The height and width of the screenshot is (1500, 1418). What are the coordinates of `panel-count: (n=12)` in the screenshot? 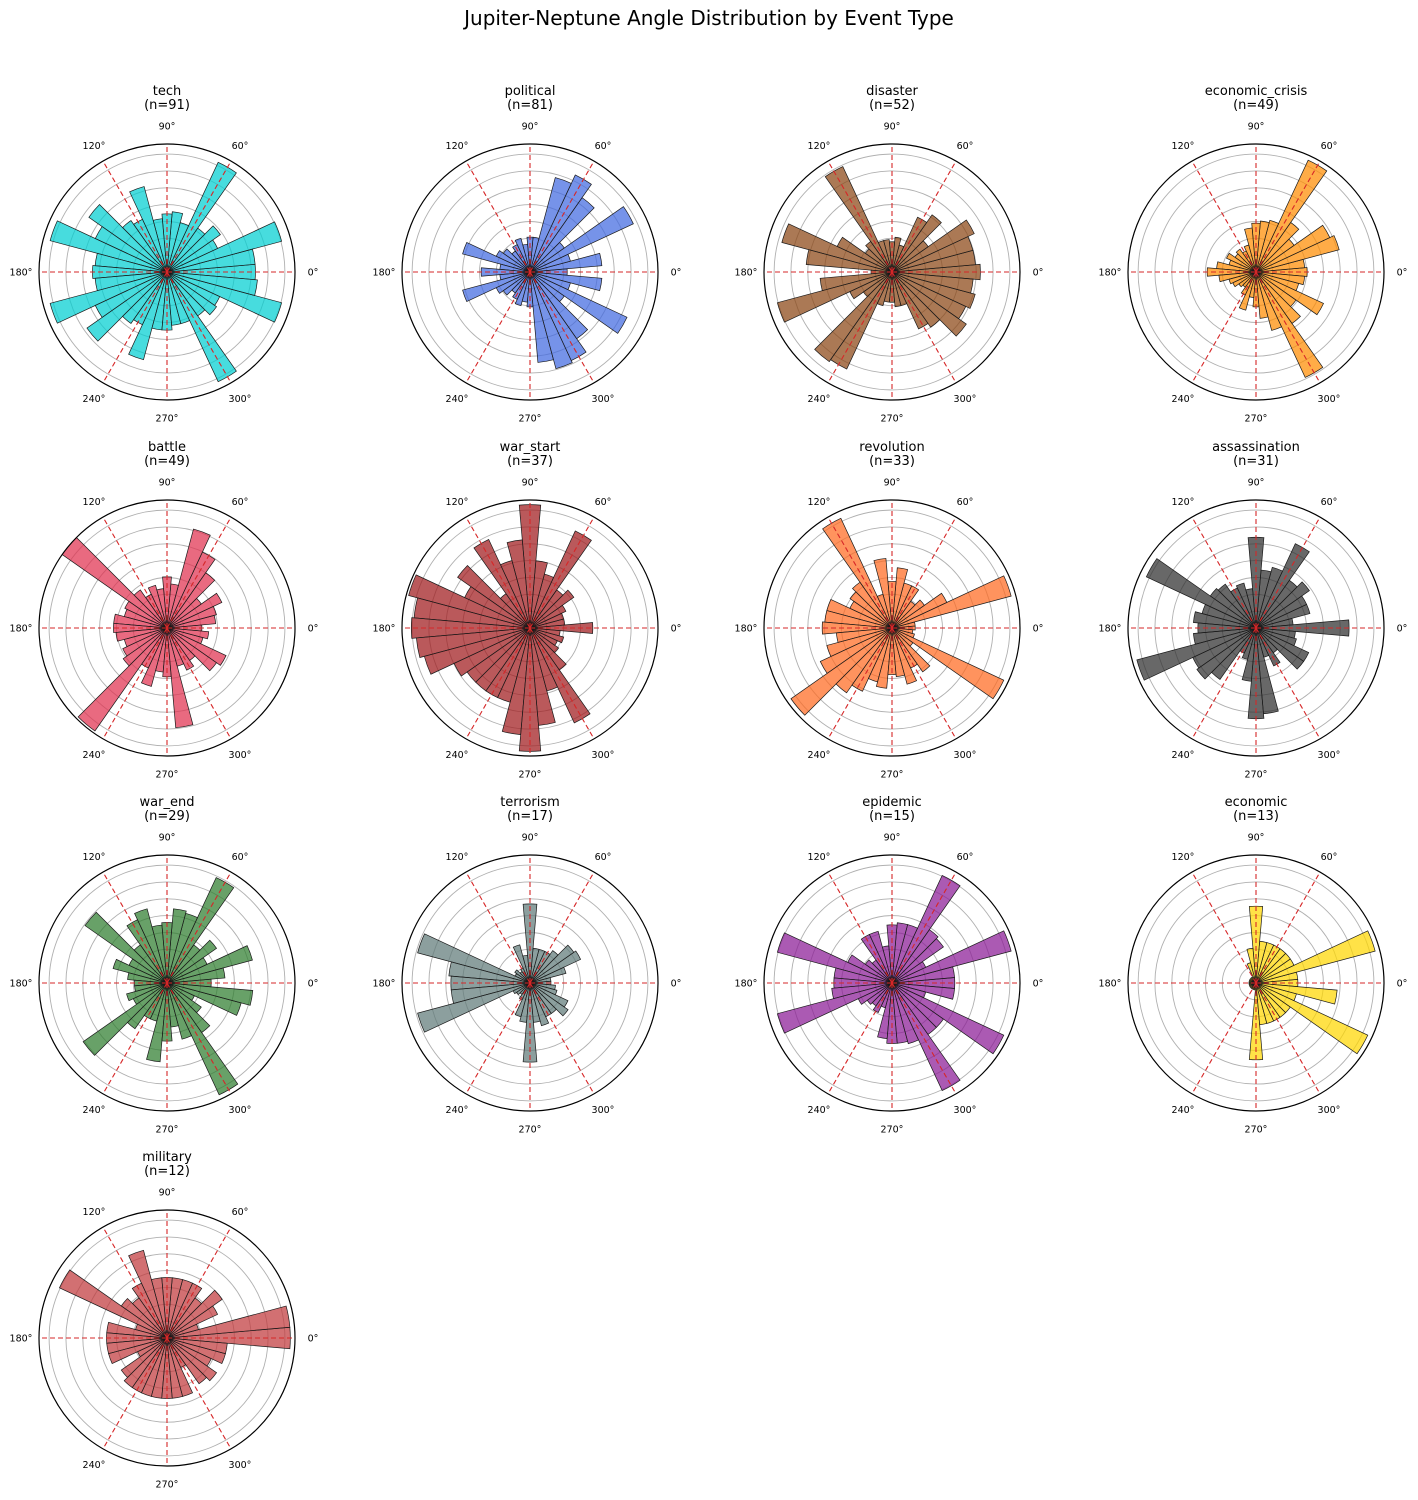 It's located at (167, 1171).